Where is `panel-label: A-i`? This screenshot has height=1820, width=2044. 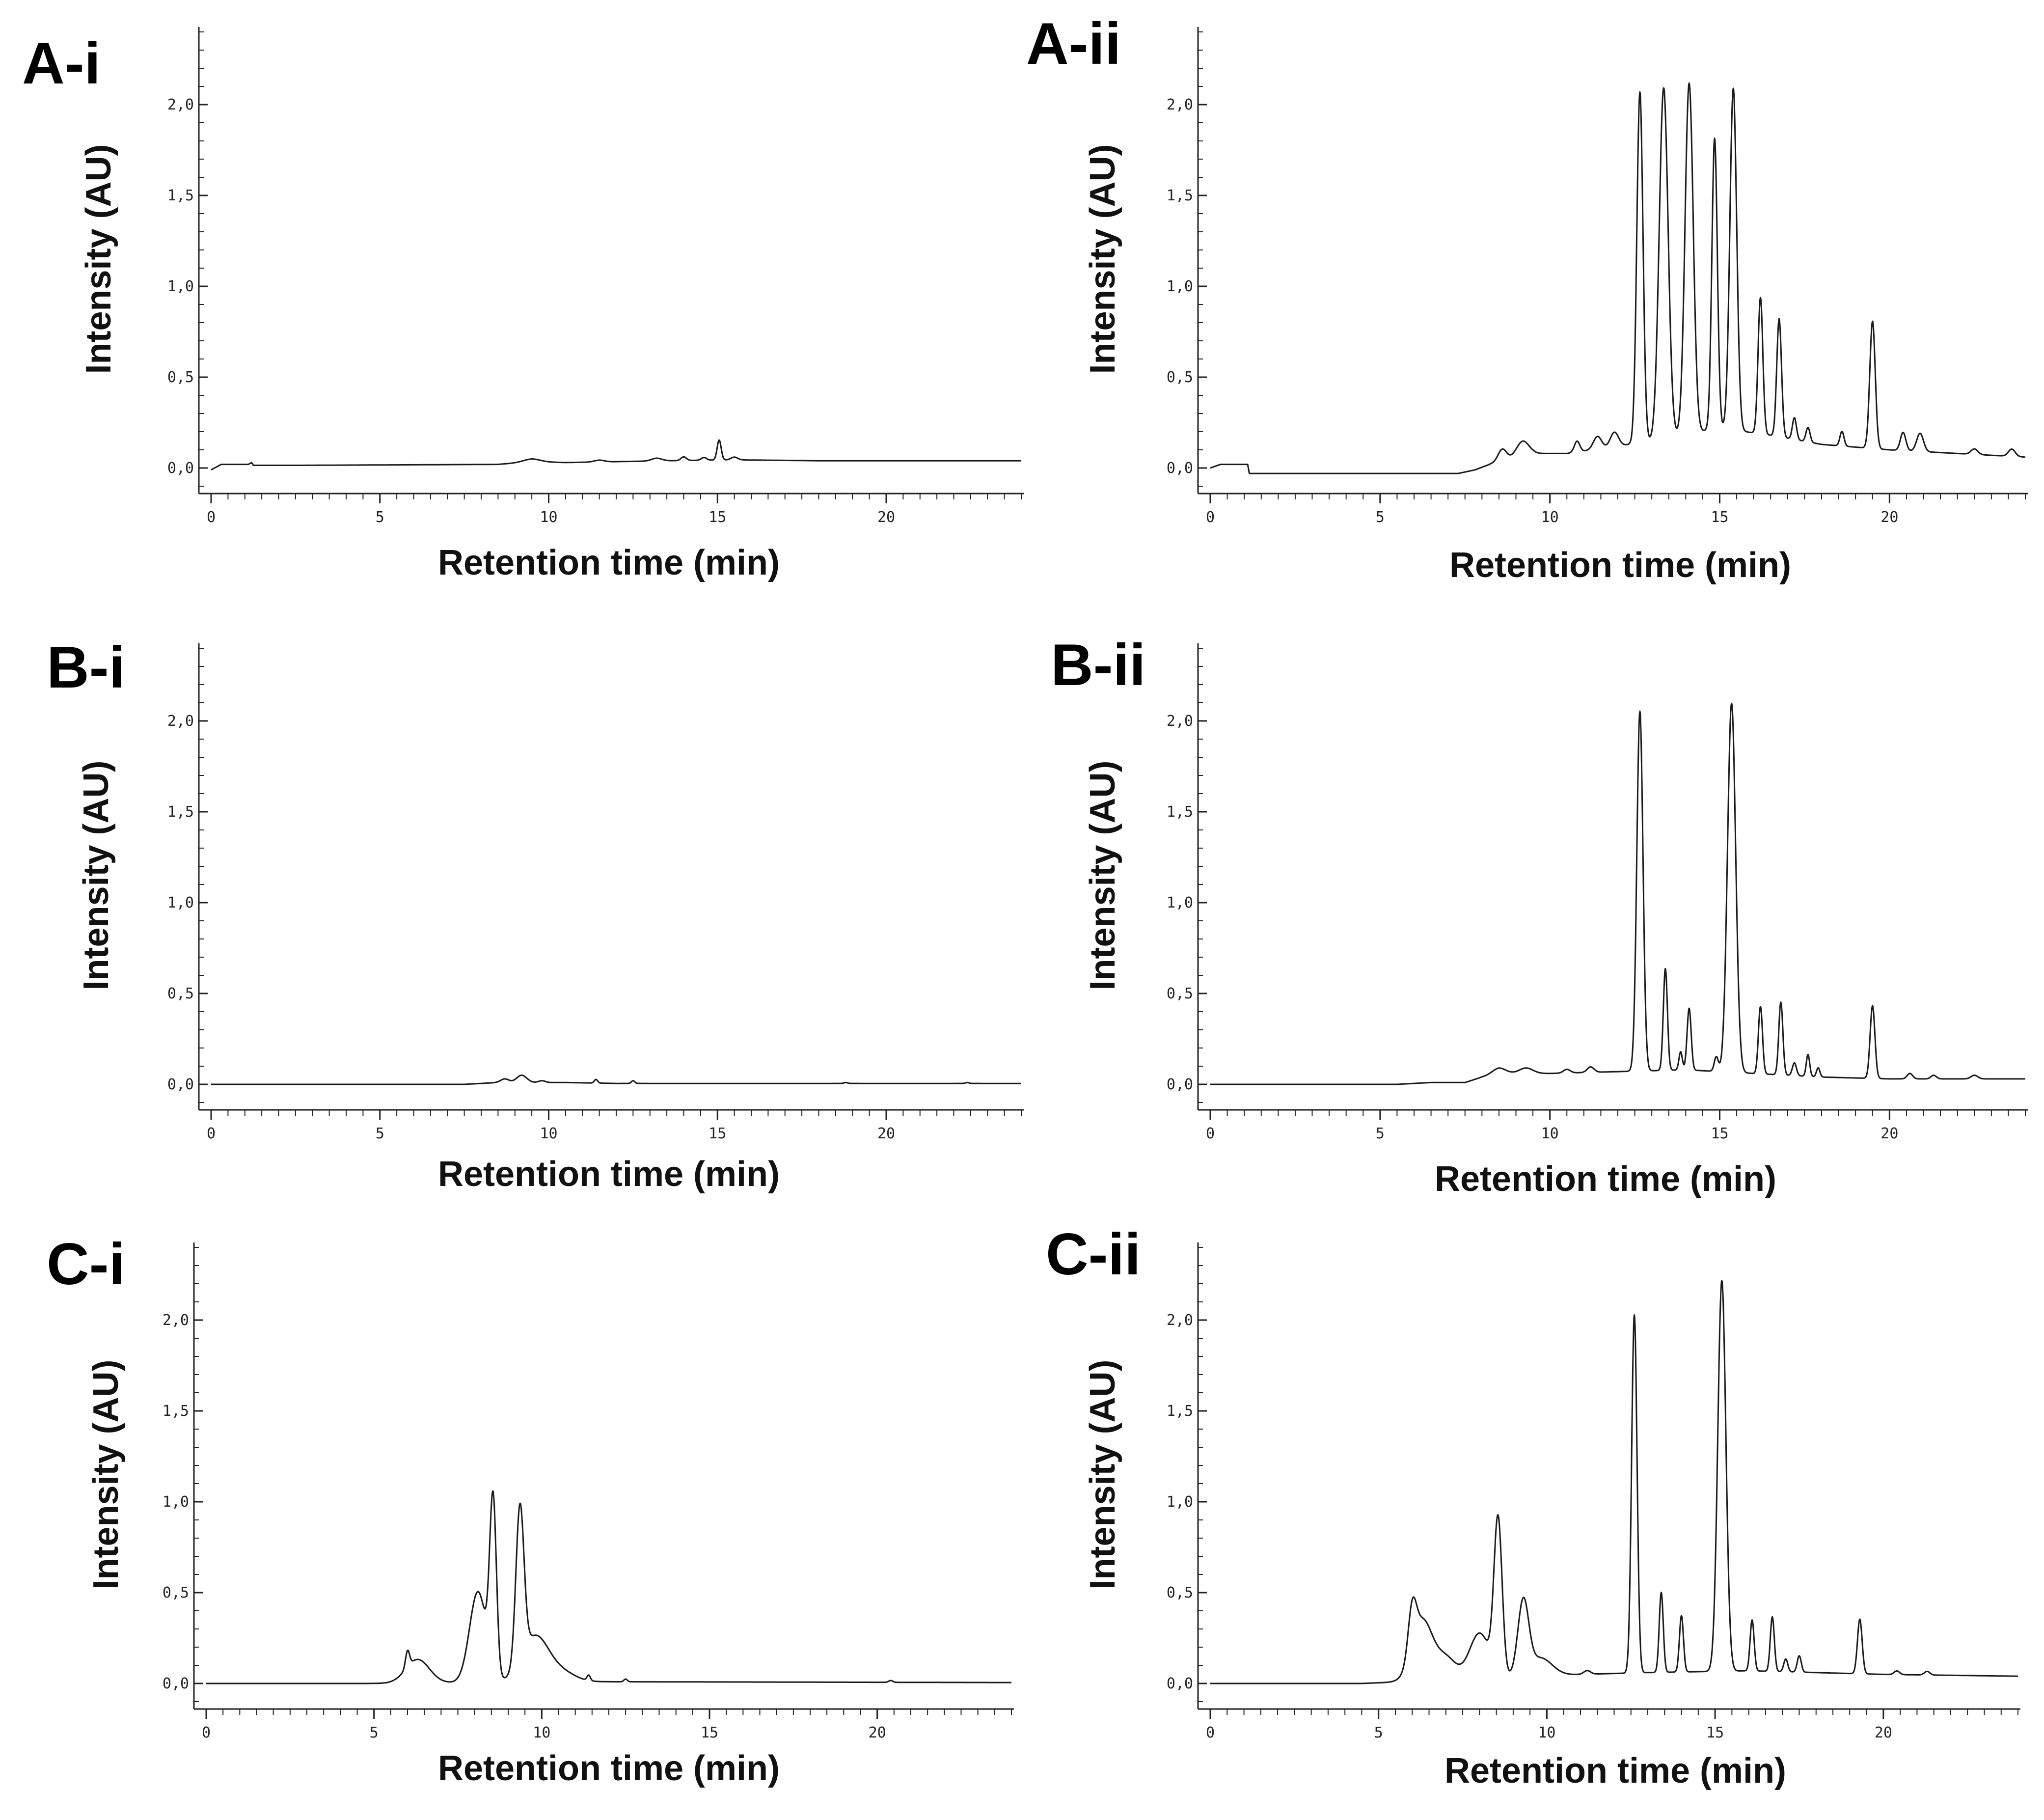 panel-label: A-i is located at coordinates (61, 63).